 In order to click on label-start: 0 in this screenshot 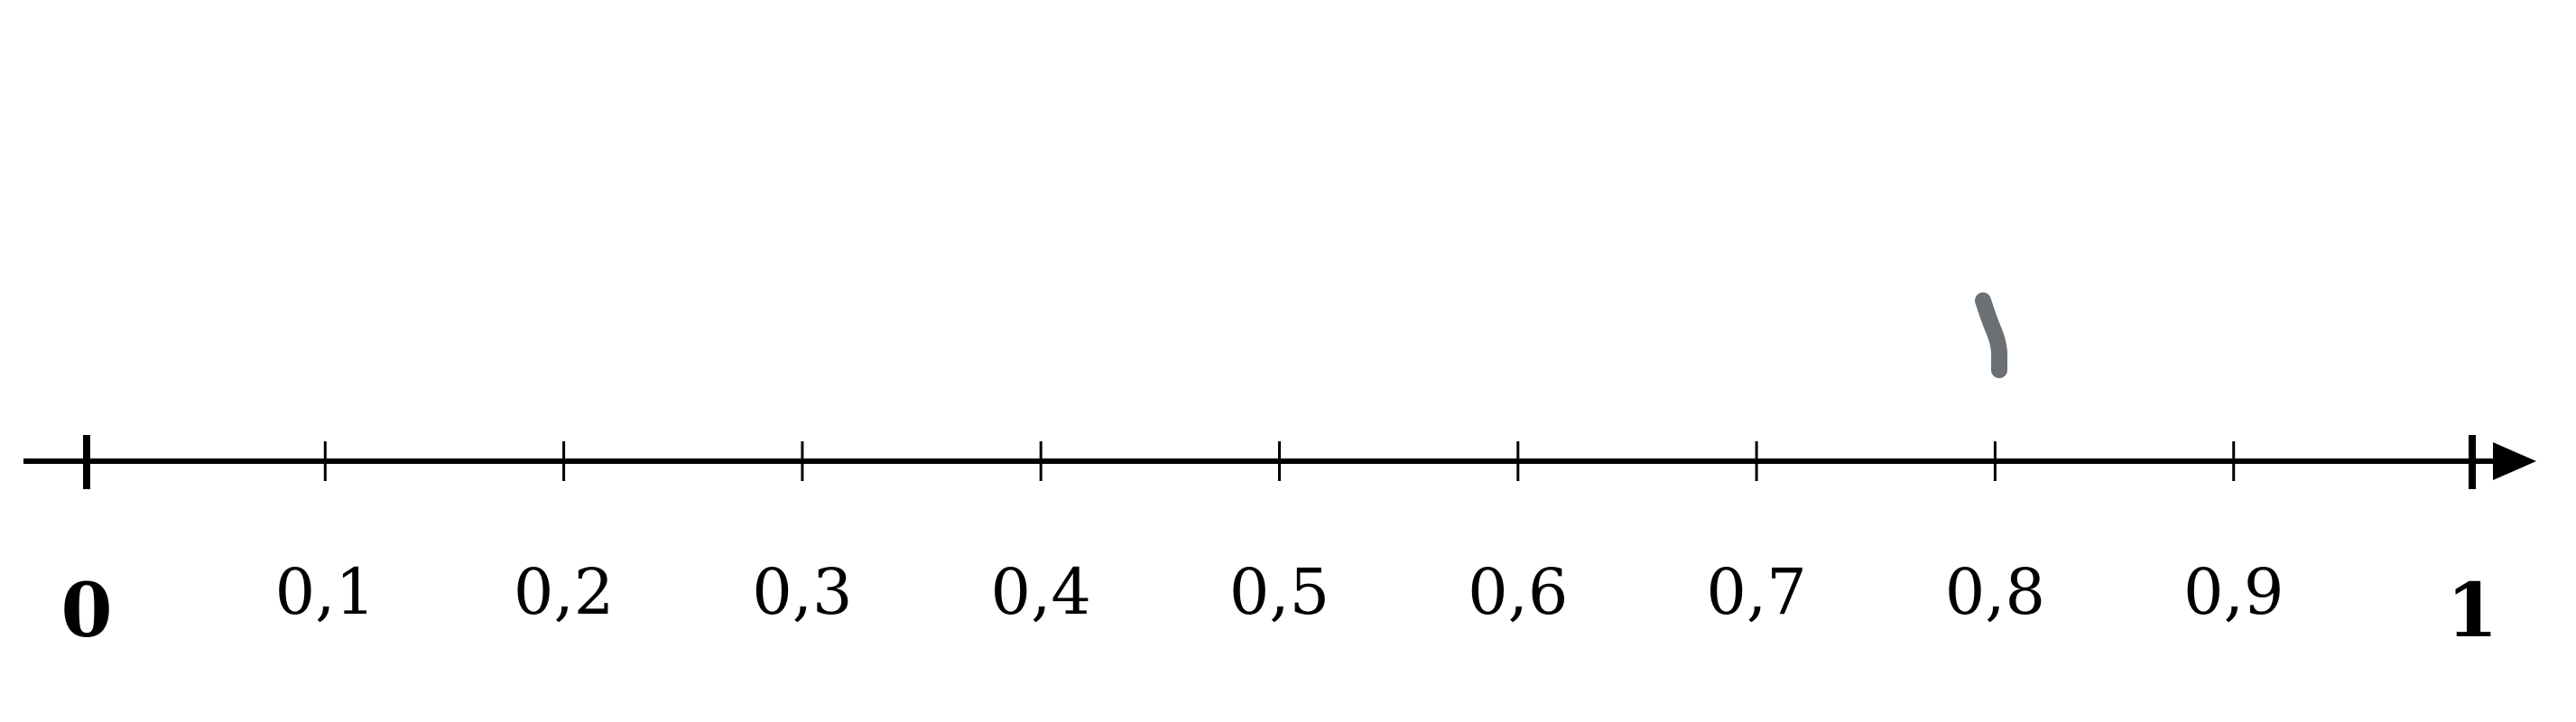, I will do `click(86, 611)`.